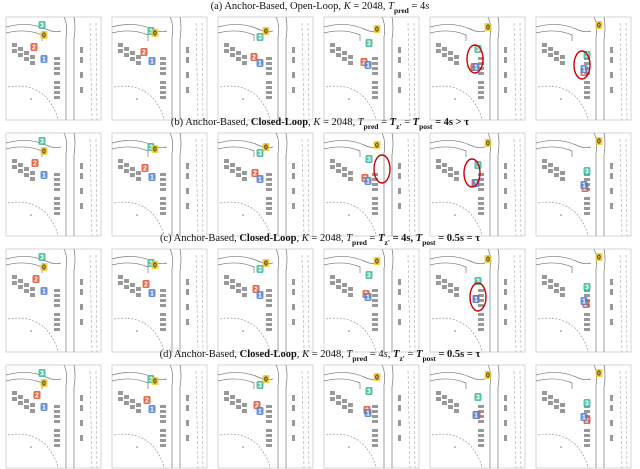 This screenshot has height=469, width=640. Describe the element at coordinates (383, 122) in the screenshot. I see `caption-segment: =` at that location.